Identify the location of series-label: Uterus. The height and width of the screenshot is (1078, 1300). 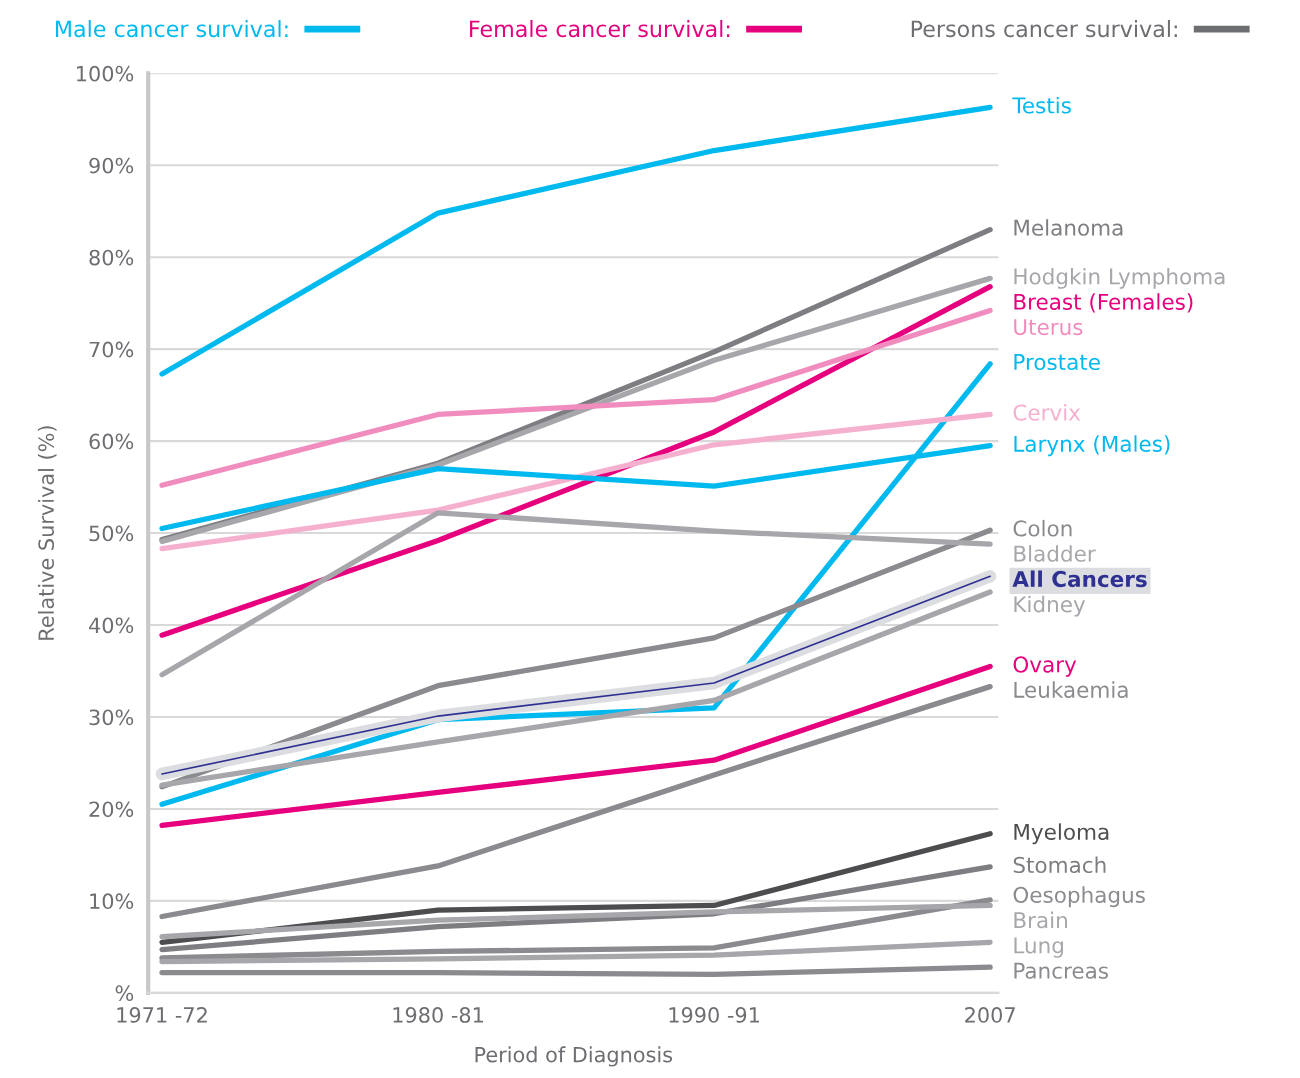
(1048, 327).